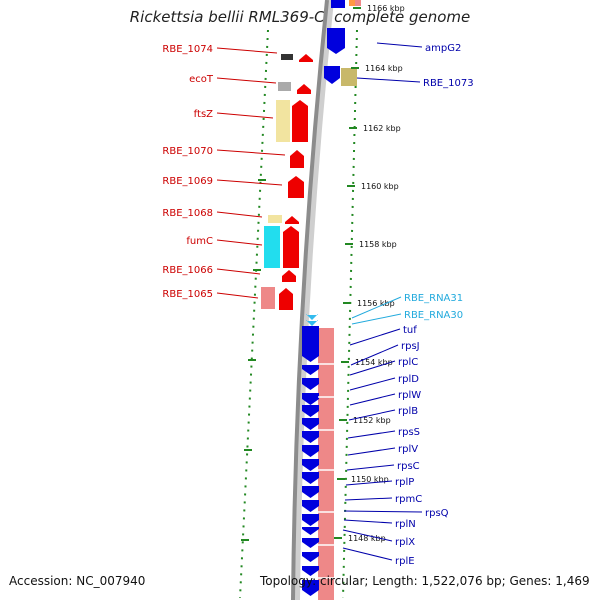 The image size is (600, 600). Describe the element at coordinates (384, 68) in the screenshot. I see `scale-tick-label: 1164 kbp` at that location.